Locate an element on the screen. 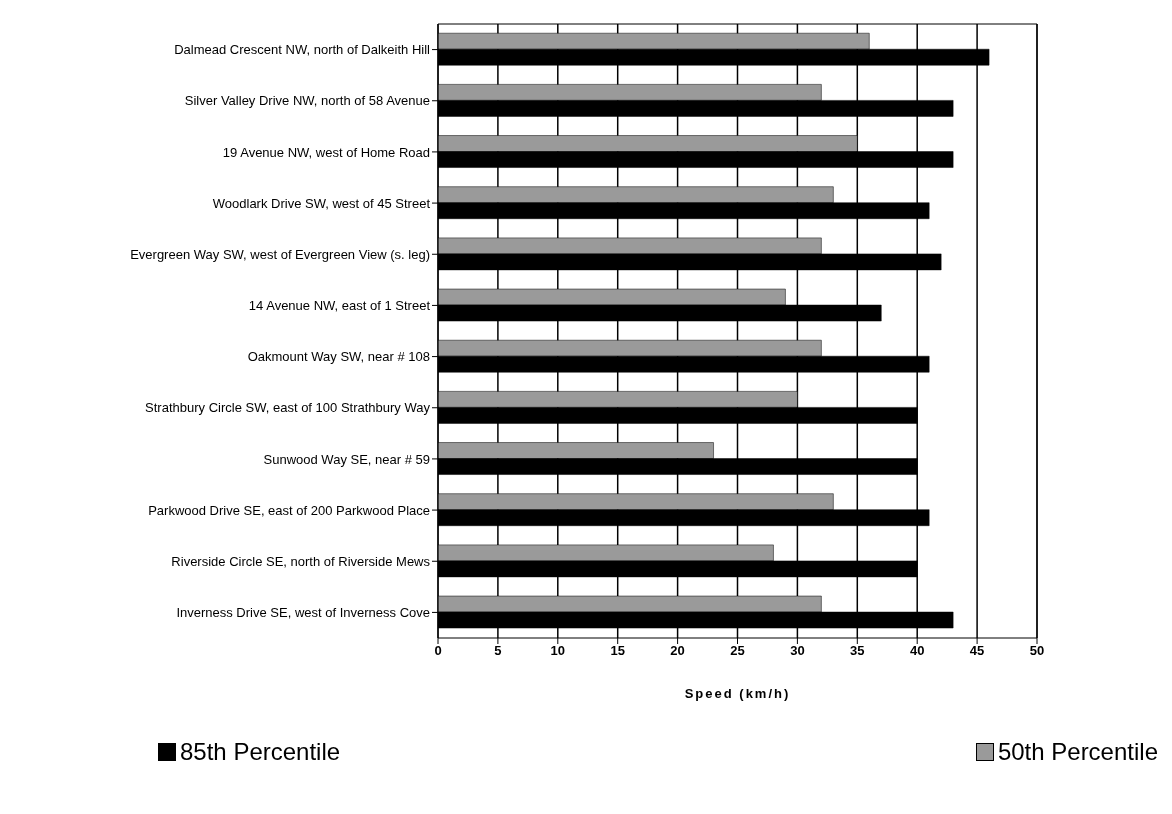 The image size is (1172, 814). y-tick-label: Oakmount Way SW, near # 108 is located at coordinates (338, 357).